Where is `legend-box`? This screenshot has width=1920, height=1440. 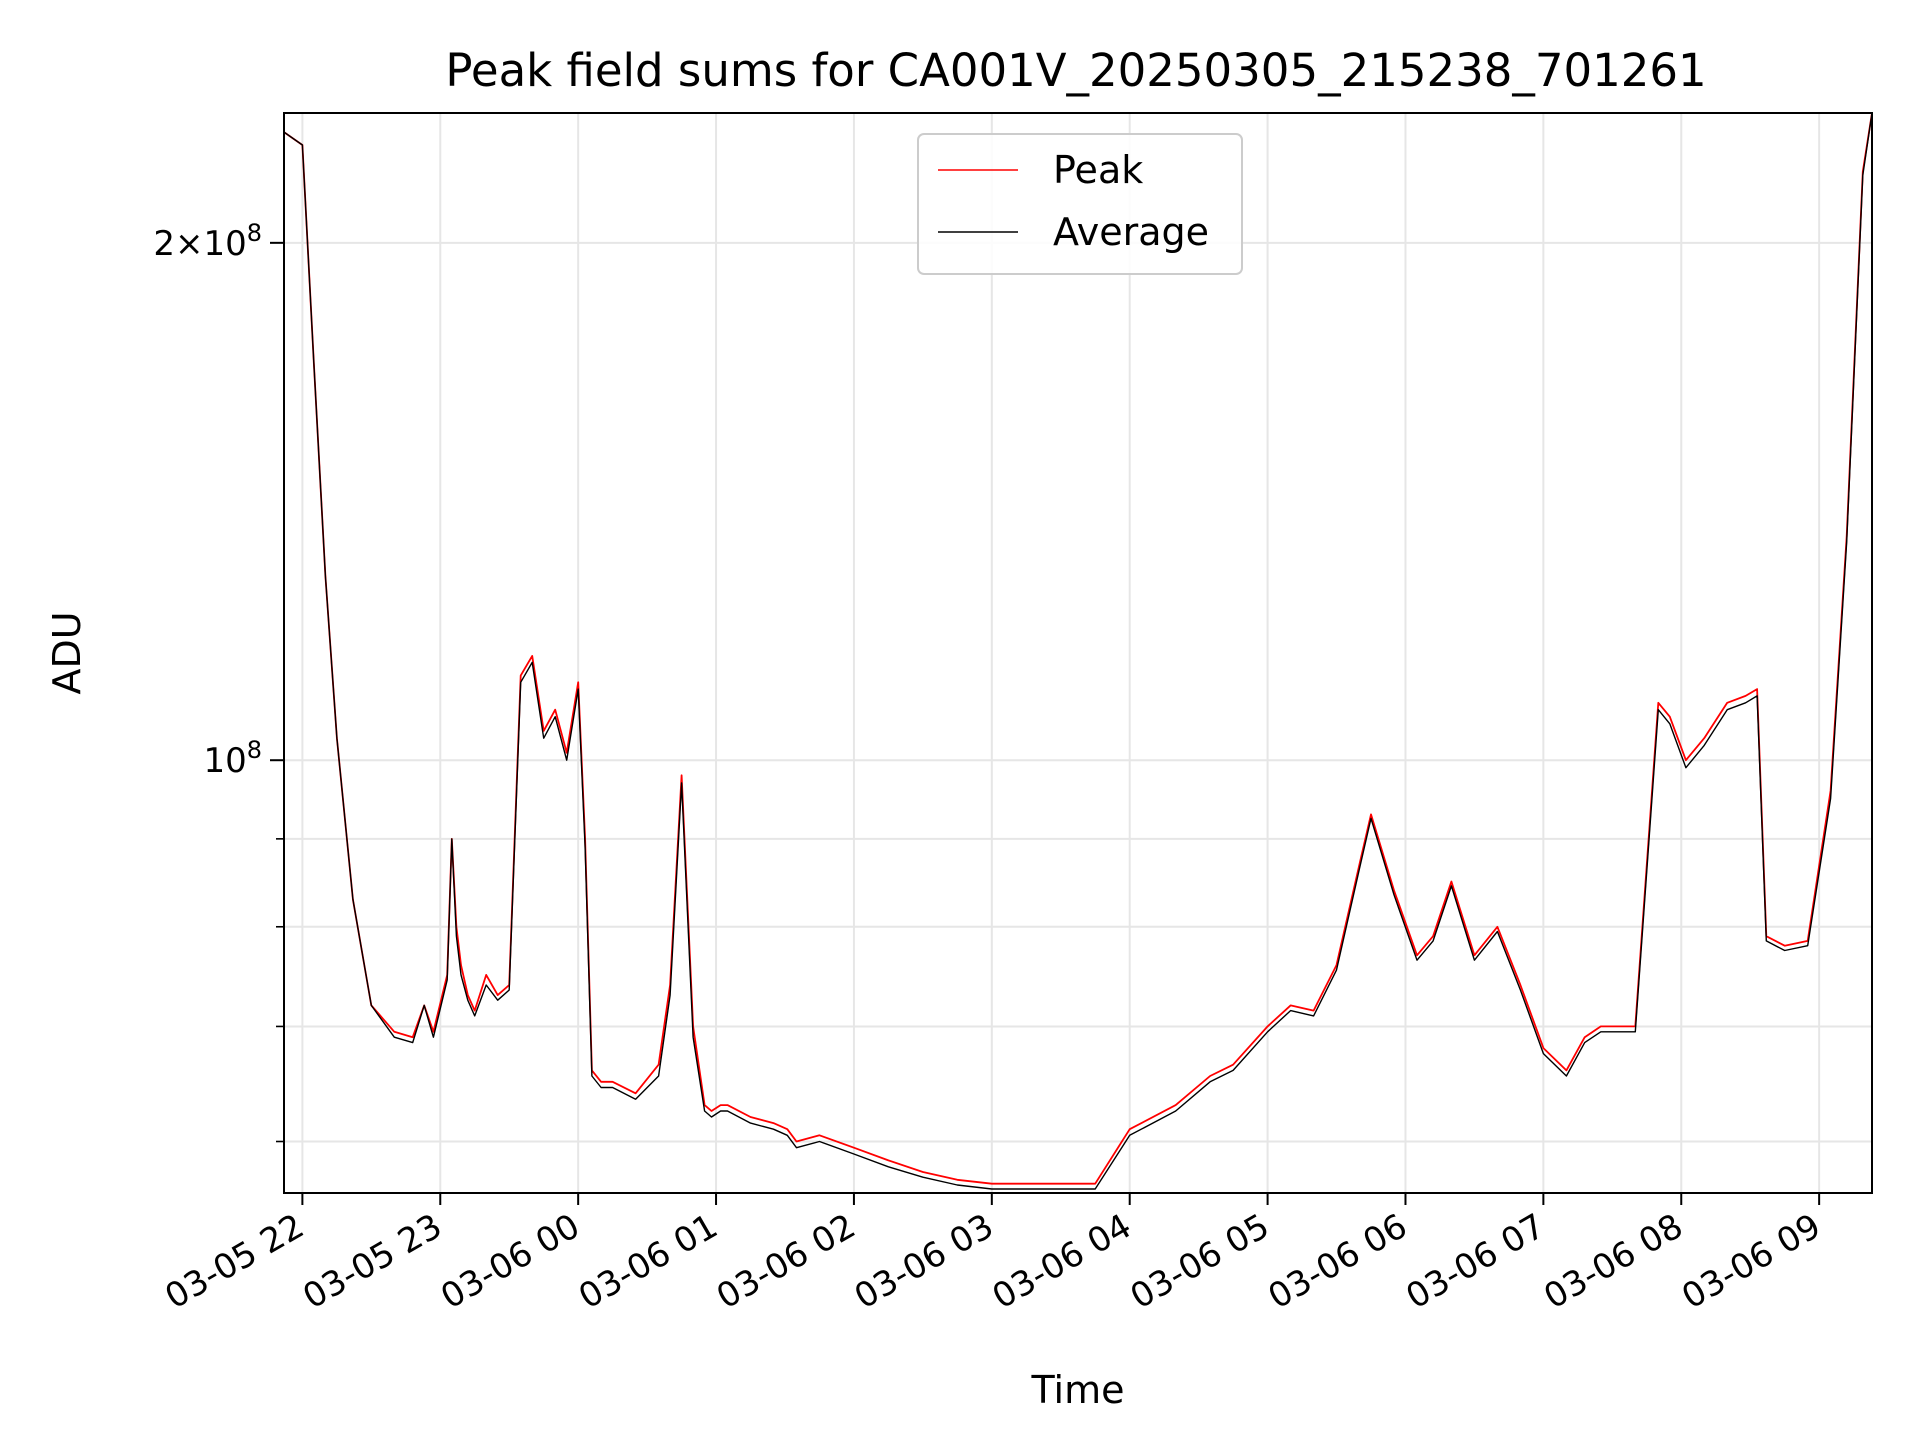 legend-box is located at coordinates (1080, 204).